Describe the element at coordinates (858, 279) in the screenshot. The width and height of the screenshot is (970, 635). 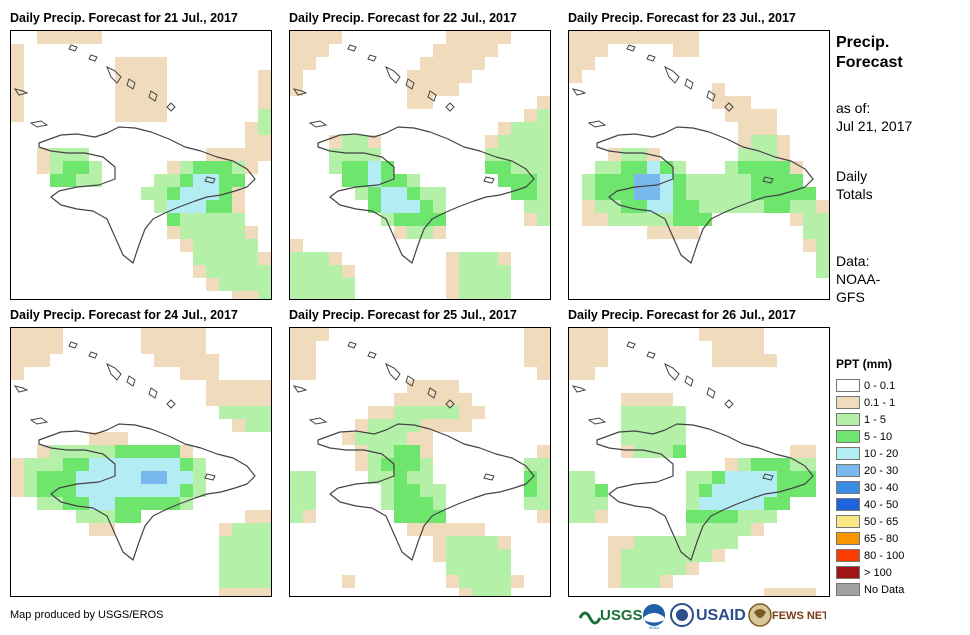
I see `data-source-block: Data: NOAA- GFS` at that location.